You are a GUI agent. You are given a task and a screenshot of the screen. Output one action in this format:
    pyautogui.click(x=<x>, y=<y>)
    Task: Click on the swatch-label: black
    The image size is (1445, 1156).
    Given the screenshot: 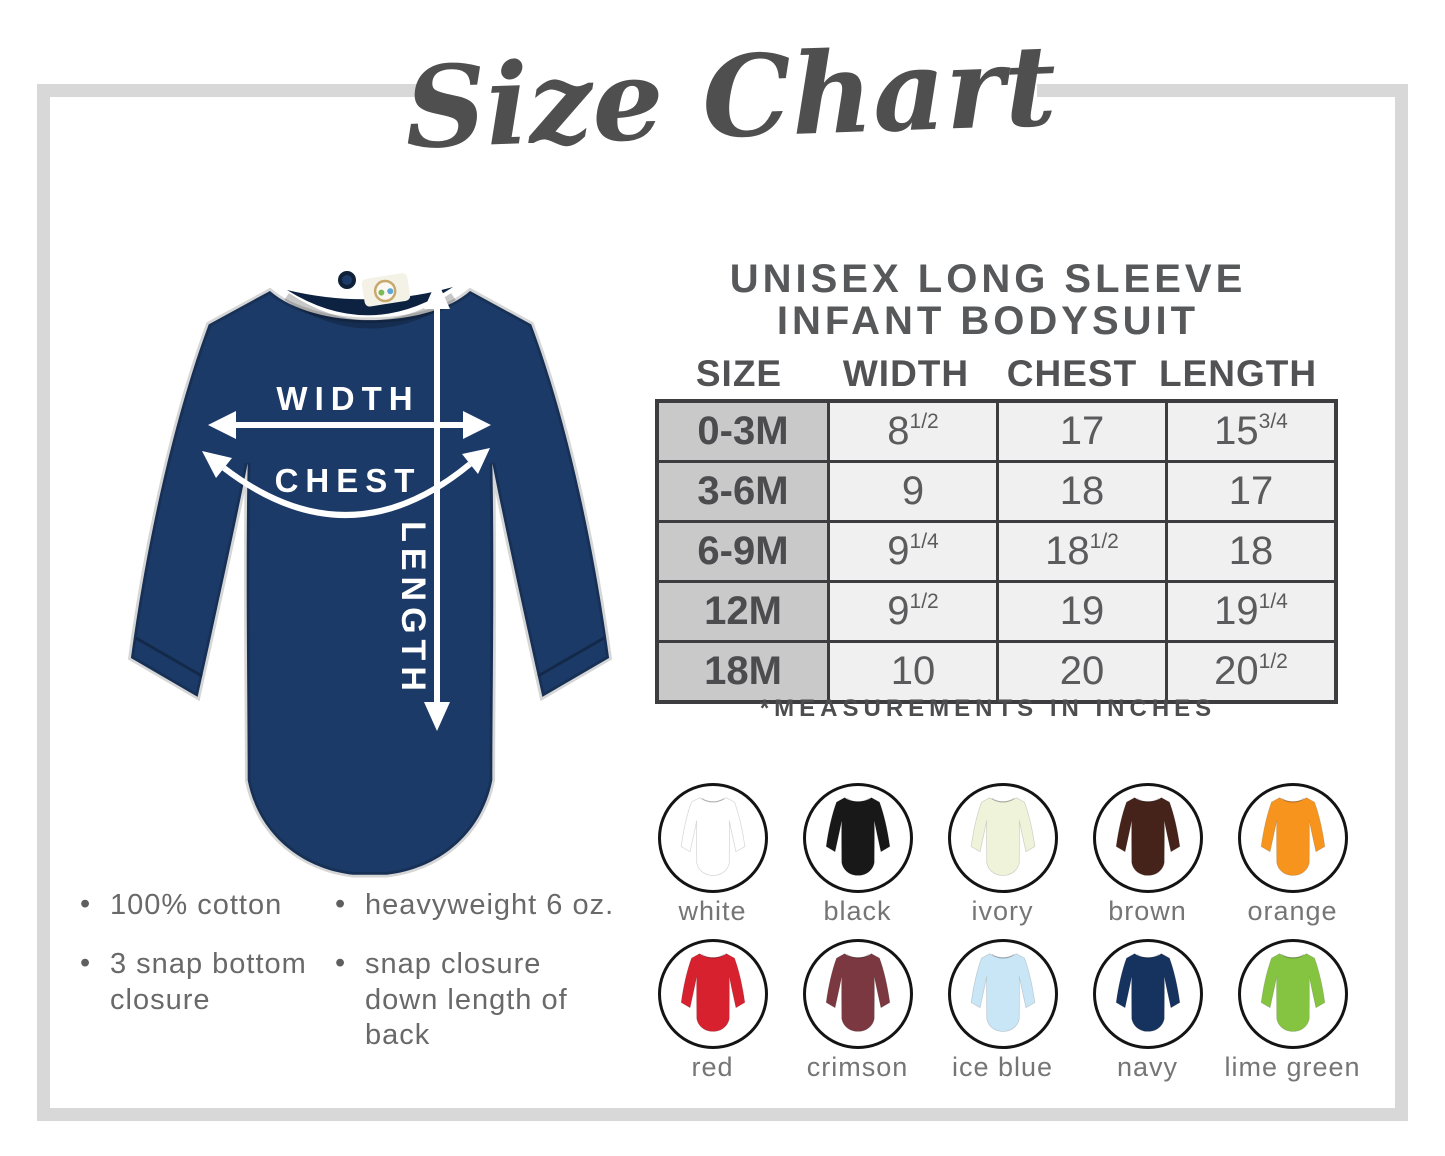 What is the action you would take?
    pyautogui.click(x=857, y=911)
    